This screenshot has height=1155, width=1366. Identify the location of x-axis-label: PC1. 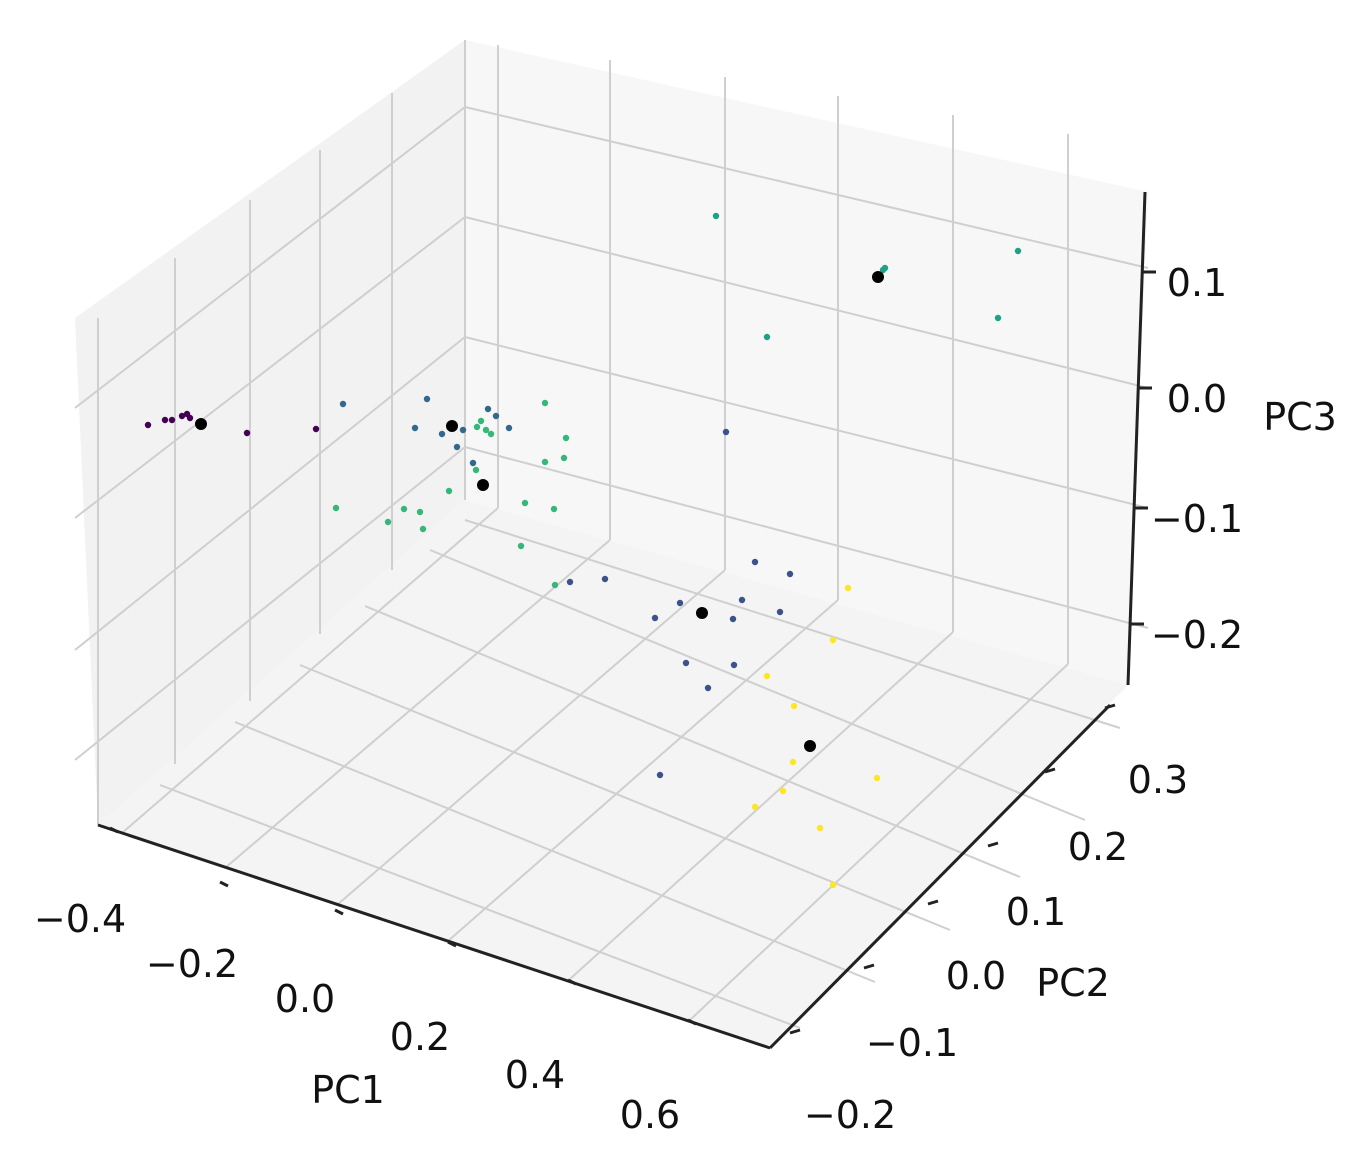
(348, 1090).